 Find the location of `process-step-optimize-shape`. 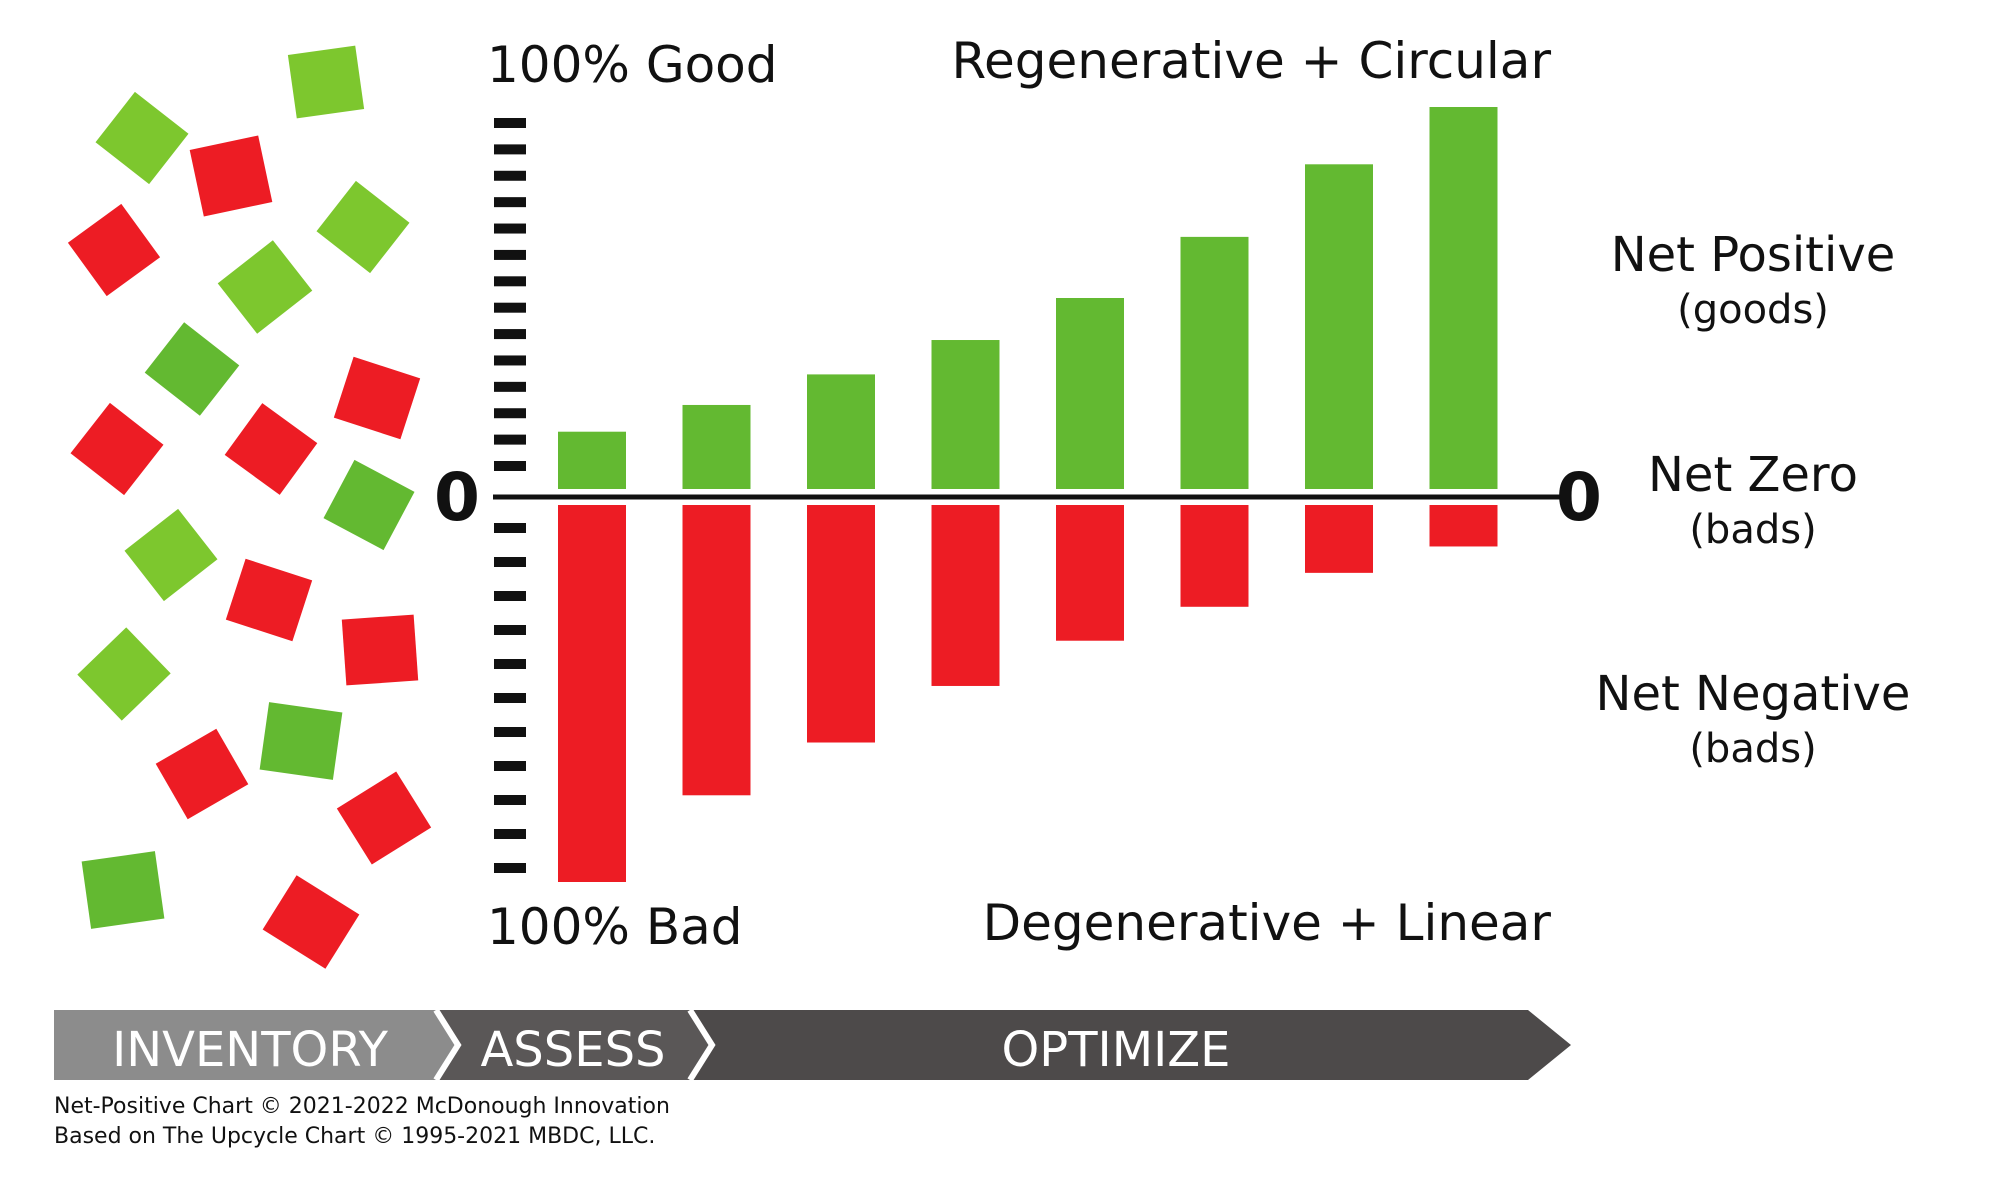

process-step-optimize-shape is located at coordinates (1130, 1045).